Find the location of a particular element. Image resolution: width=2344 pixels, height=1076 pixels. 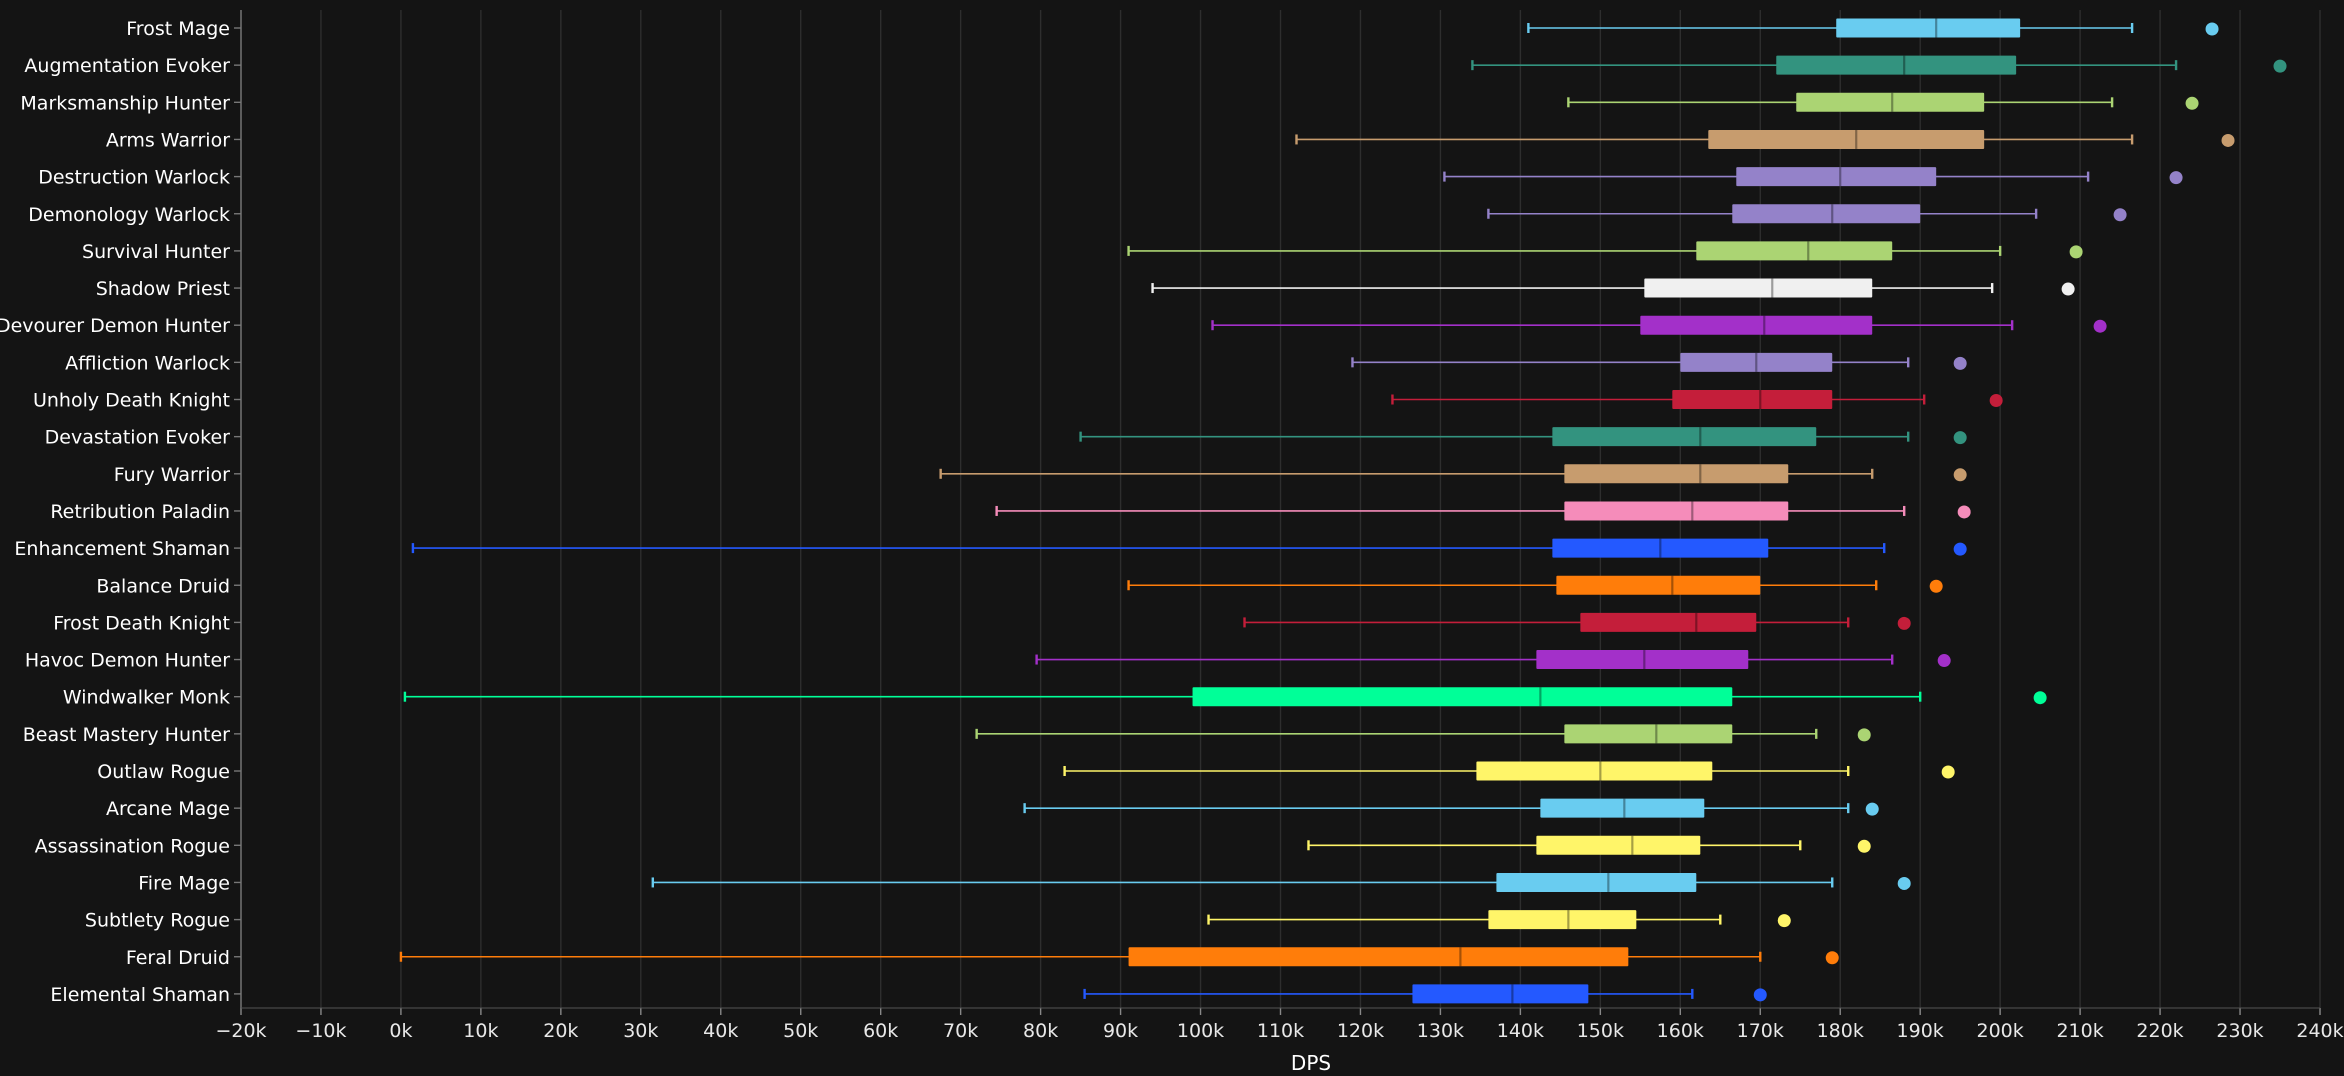

x-tick-label: 170k is located at coordinates (1760, 1031).